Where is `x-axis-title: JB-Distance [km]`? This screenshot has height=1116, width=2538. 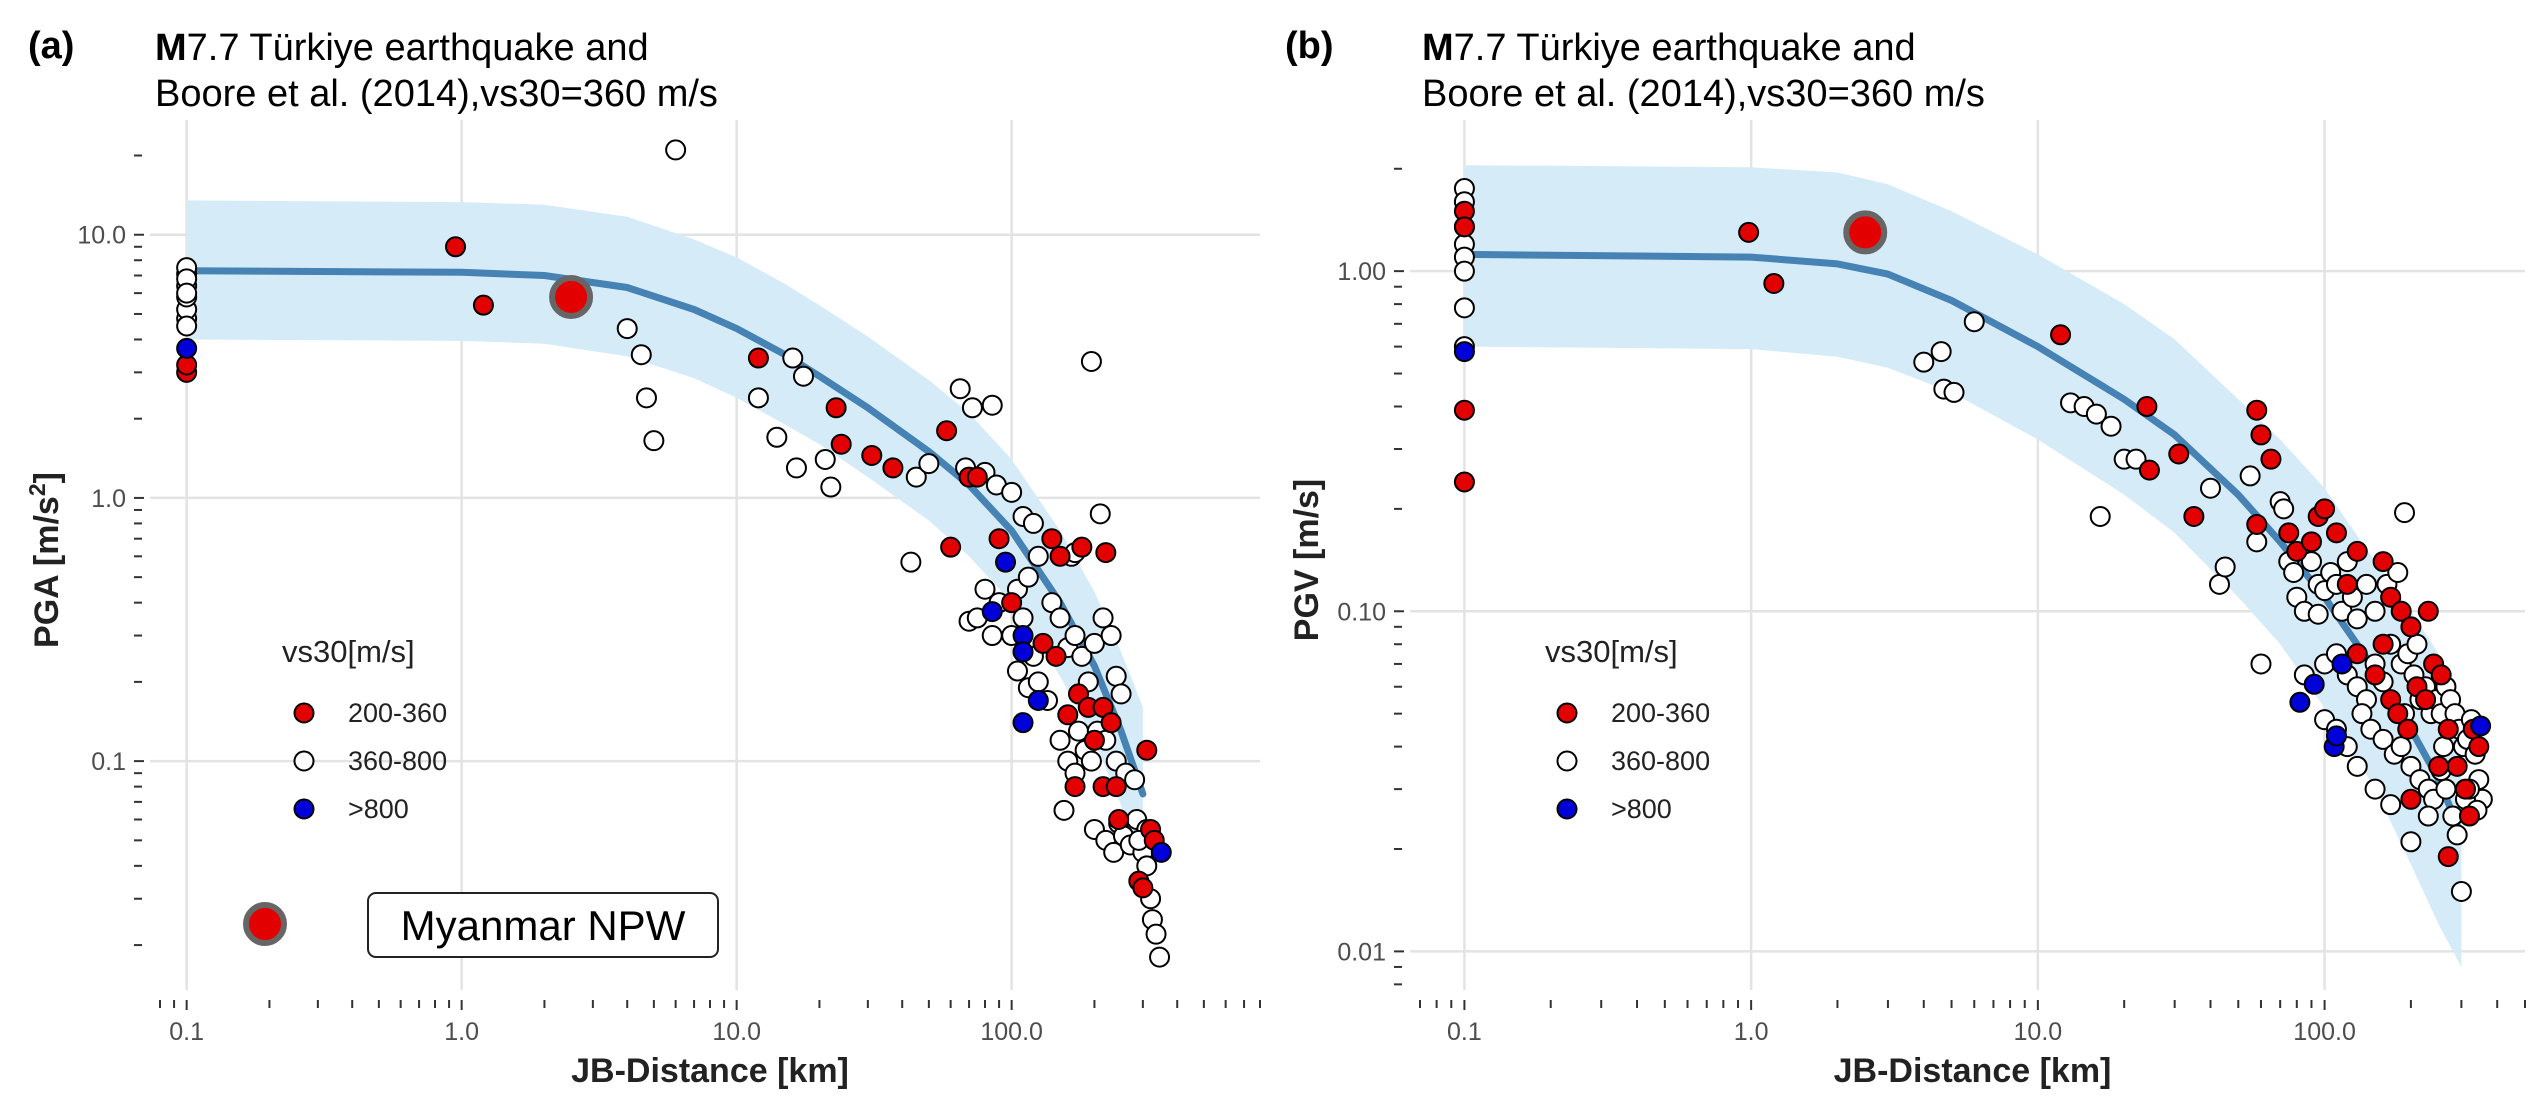
x-axis-title: JB-Distance [km] is located at coordinates (710, 1071).